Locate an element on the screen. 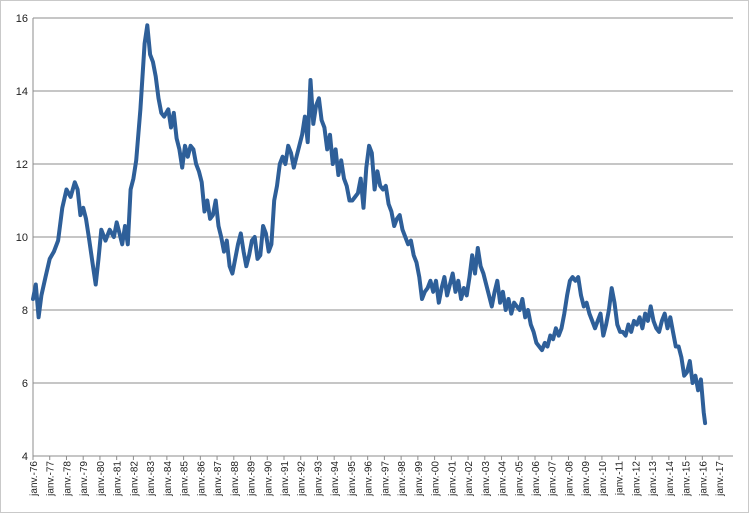 This screenshot has height=513, width=749. x-tick-label: janv.-91 is located at coordinates (285, 479).